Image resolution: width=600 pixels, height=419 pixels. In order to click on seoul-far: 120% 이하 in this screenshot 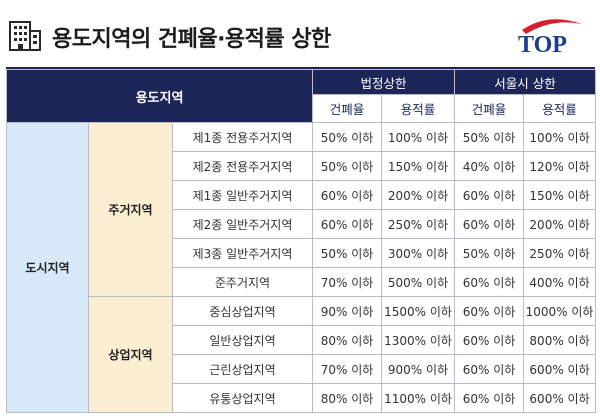, I will do `click(560, 166)`.